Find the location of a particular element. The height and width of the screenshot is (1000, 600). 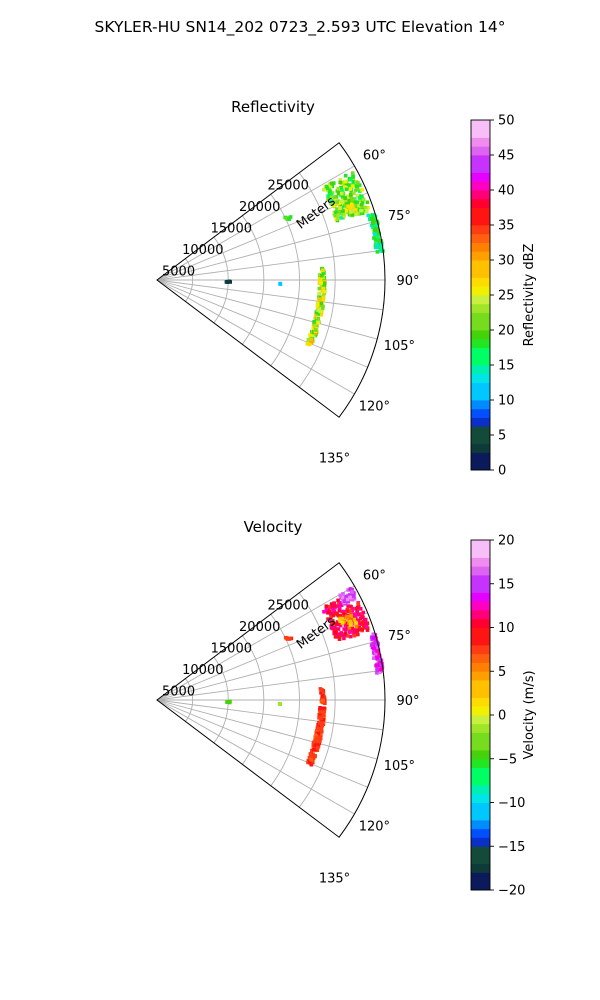

range-tick-label: 5000 is located at coordinates (178, 271).